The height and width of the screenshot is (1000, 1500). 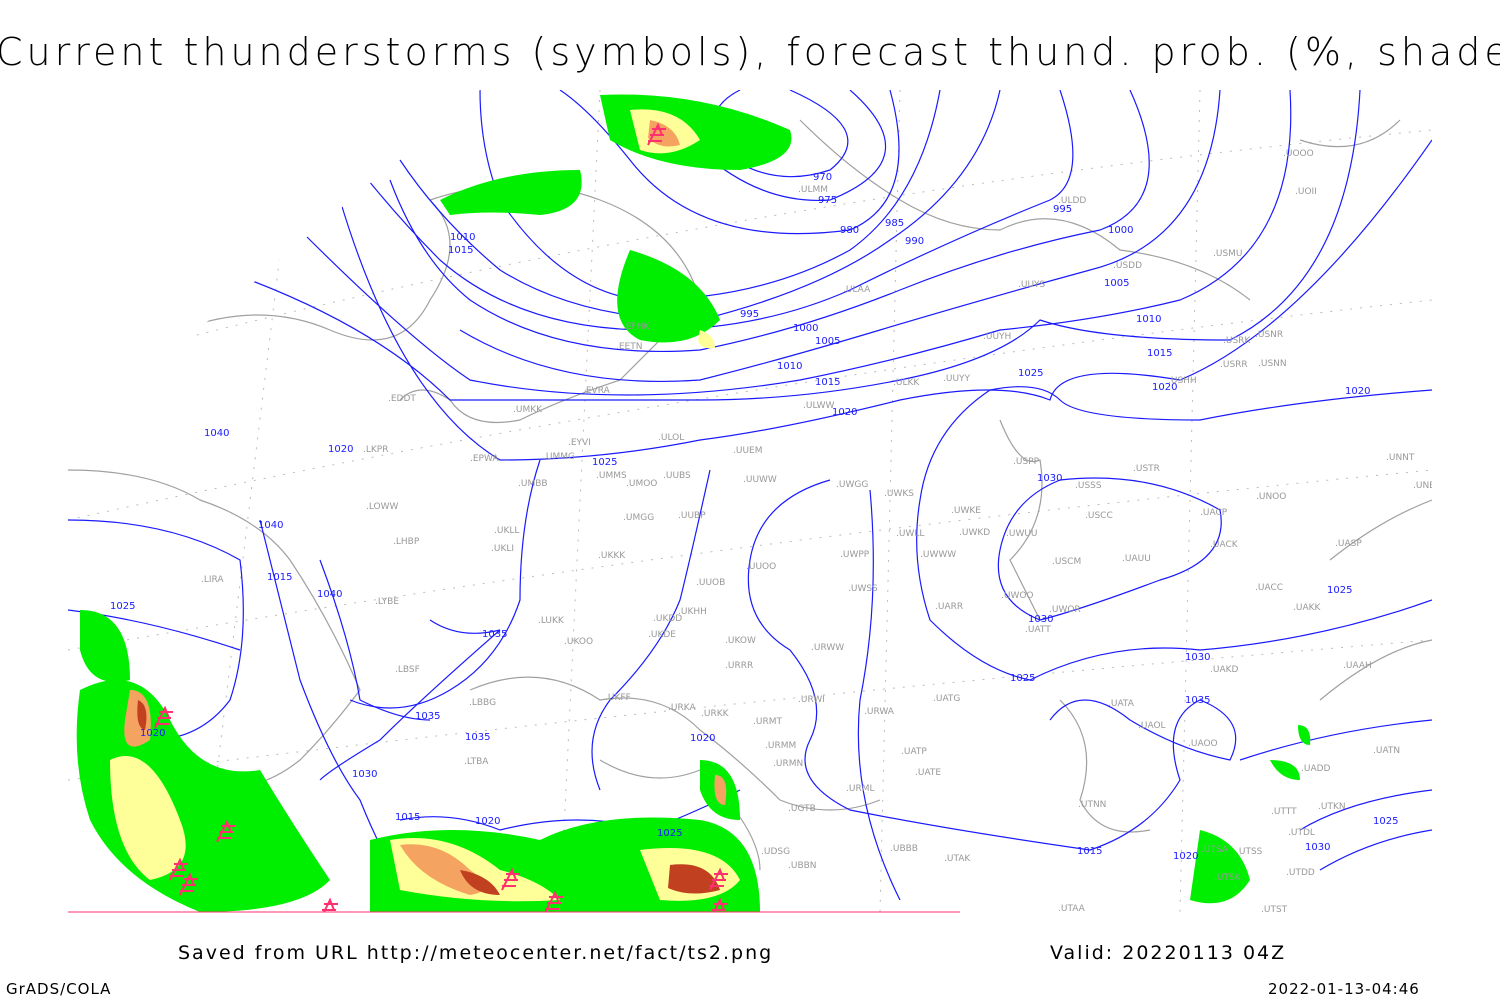 What do you see at coordinates (938, 555) in the screenshot?
I see `station-label: .UWWW` at bounding box center [938, 555].